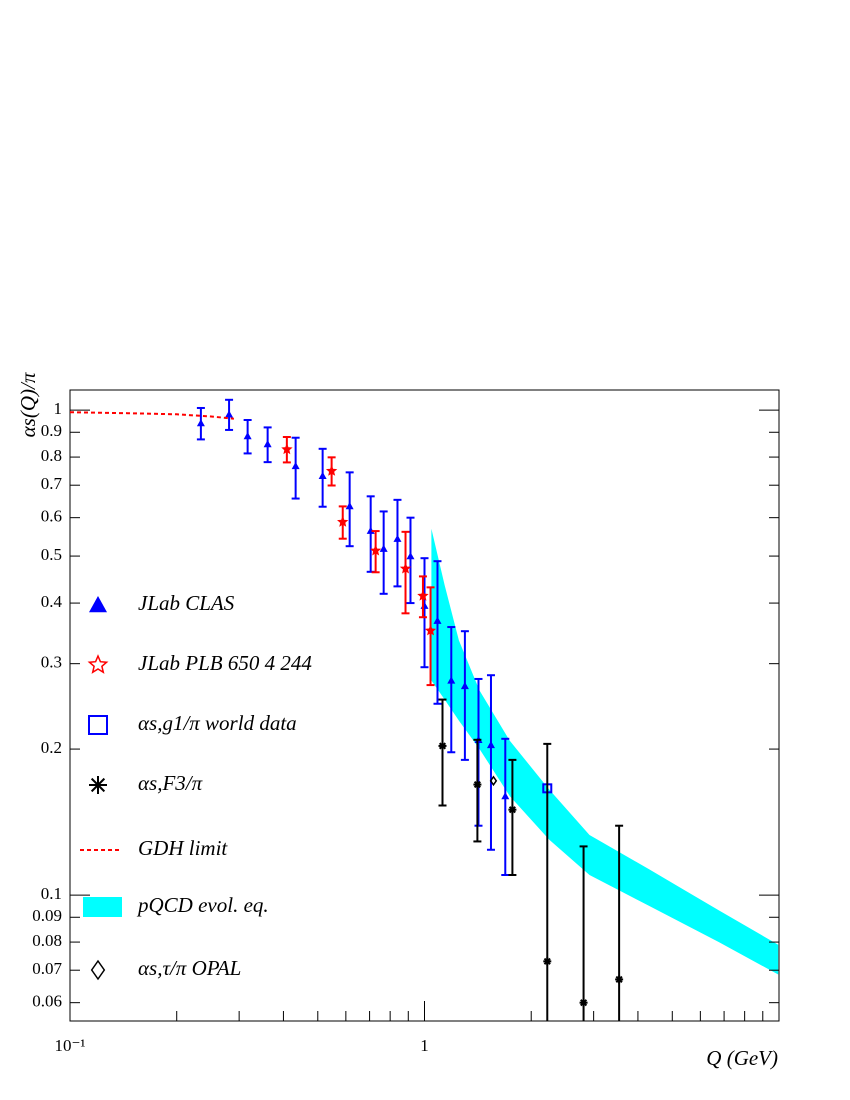 Image resolution: width=850 pixels, height=1100 pixels. Describe the element at coordinates (225, 663) in the screenshot. I see `legend-label: JLab PLB 650 4 244` at that location.